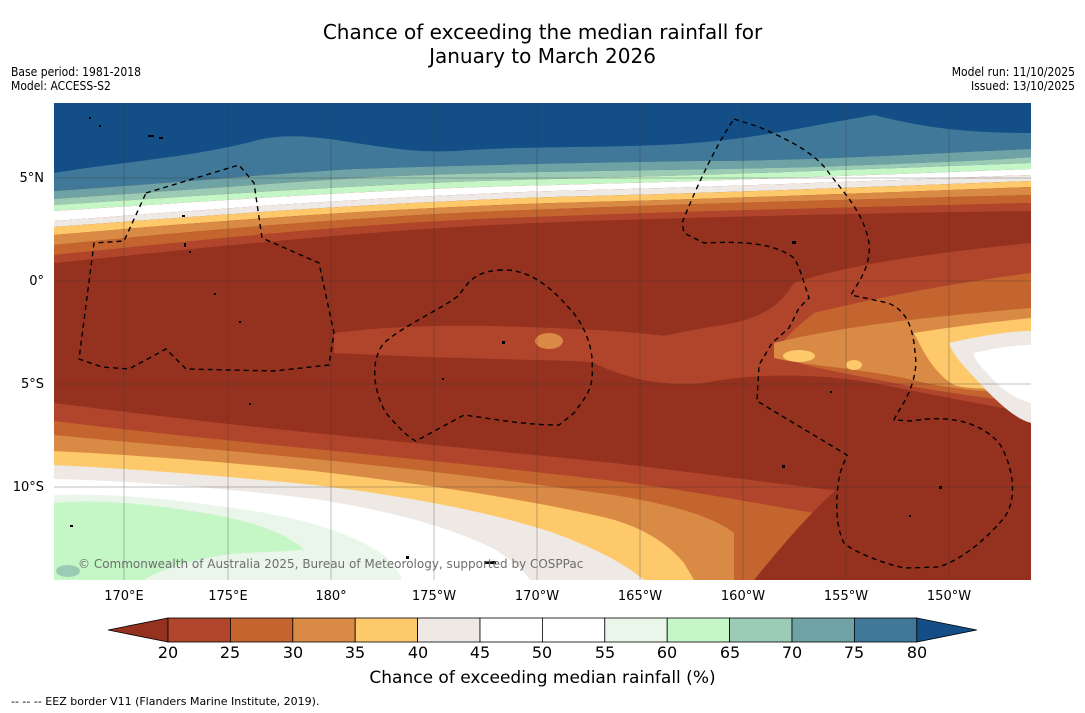 This screenshot has width=1085, height=713. I want to click on zone-white-n, so click(542, 195).